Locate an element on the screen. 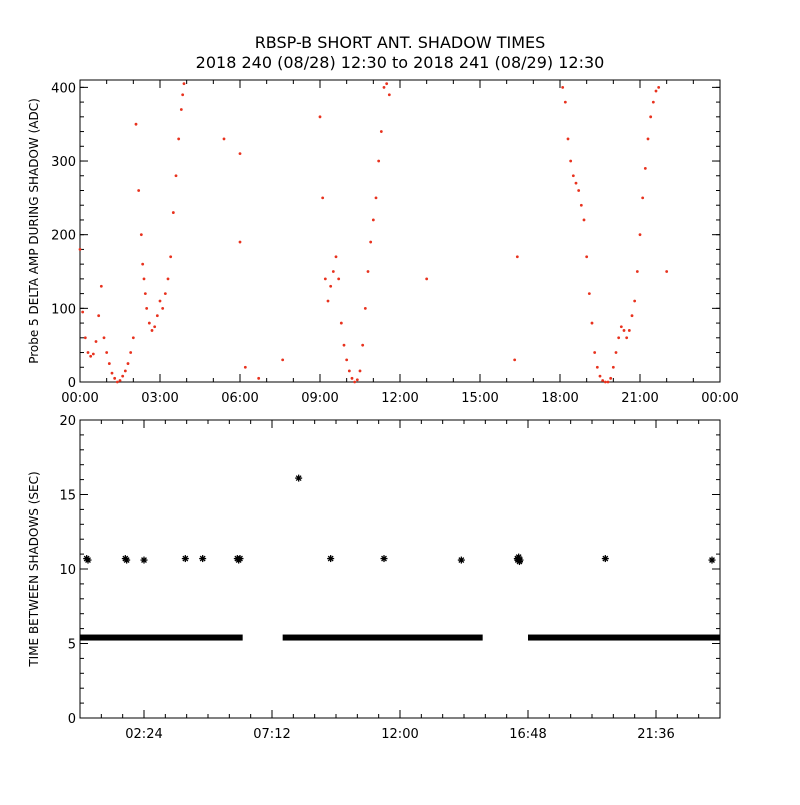  y-tick-label: 100 is located at coordinates (63, 309).